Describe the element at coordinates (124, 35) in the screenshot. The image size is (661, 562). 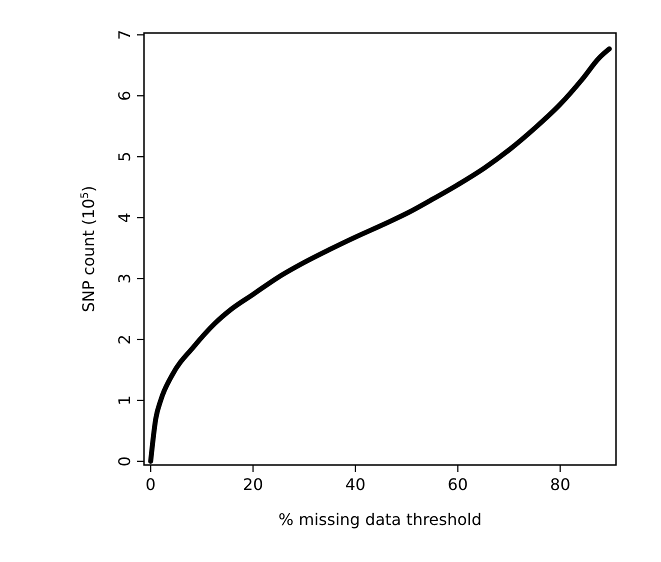
I see `y-tick-label: 7` at that location.